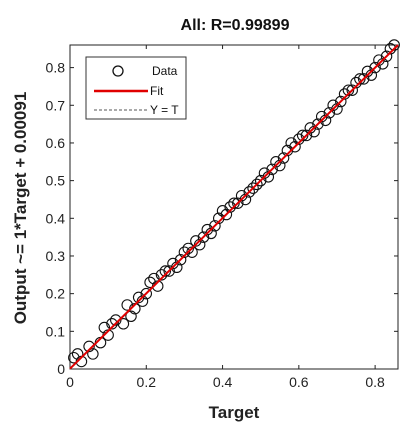 Image resolution: width=400 pixels, height=426 pixels. Describe the element at coordinates (375, 382) in the screenshot. I see `x-tick-label: 0.8` at that location.